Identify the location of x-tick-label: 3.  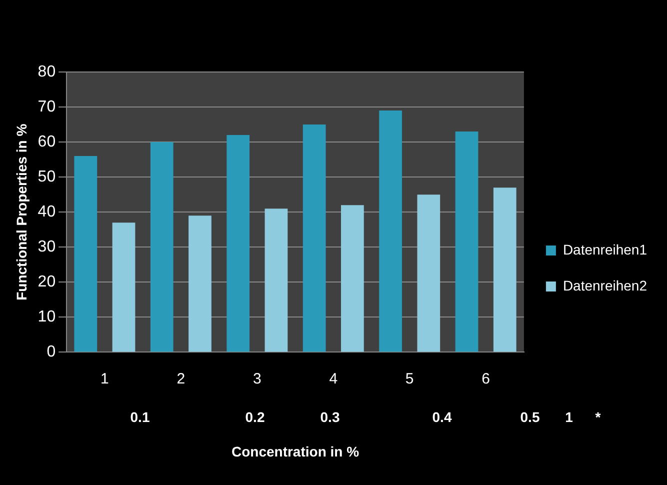
(257, 379).